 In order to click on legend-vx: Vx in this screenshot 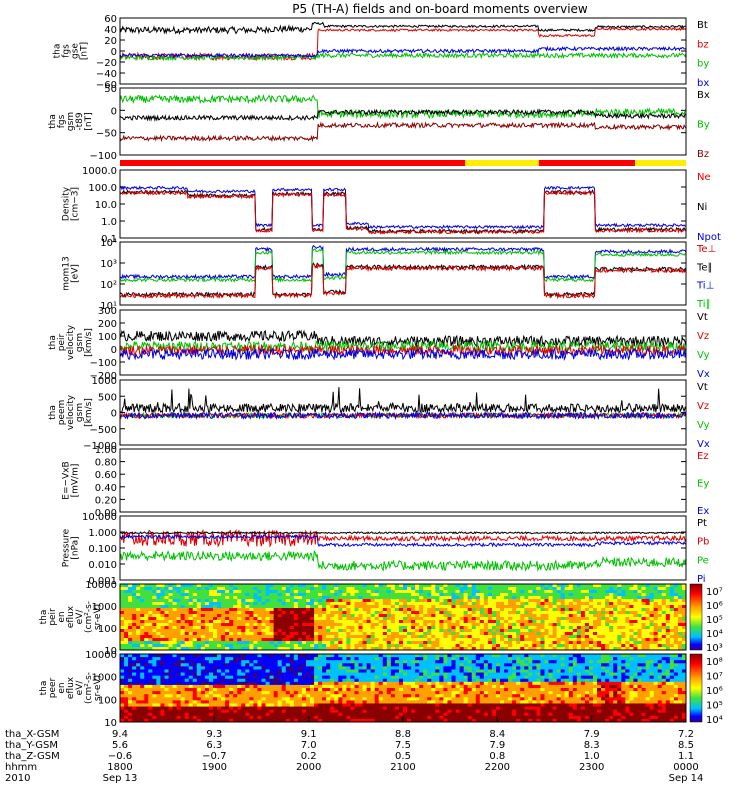, I will do `click(703, 374)`.